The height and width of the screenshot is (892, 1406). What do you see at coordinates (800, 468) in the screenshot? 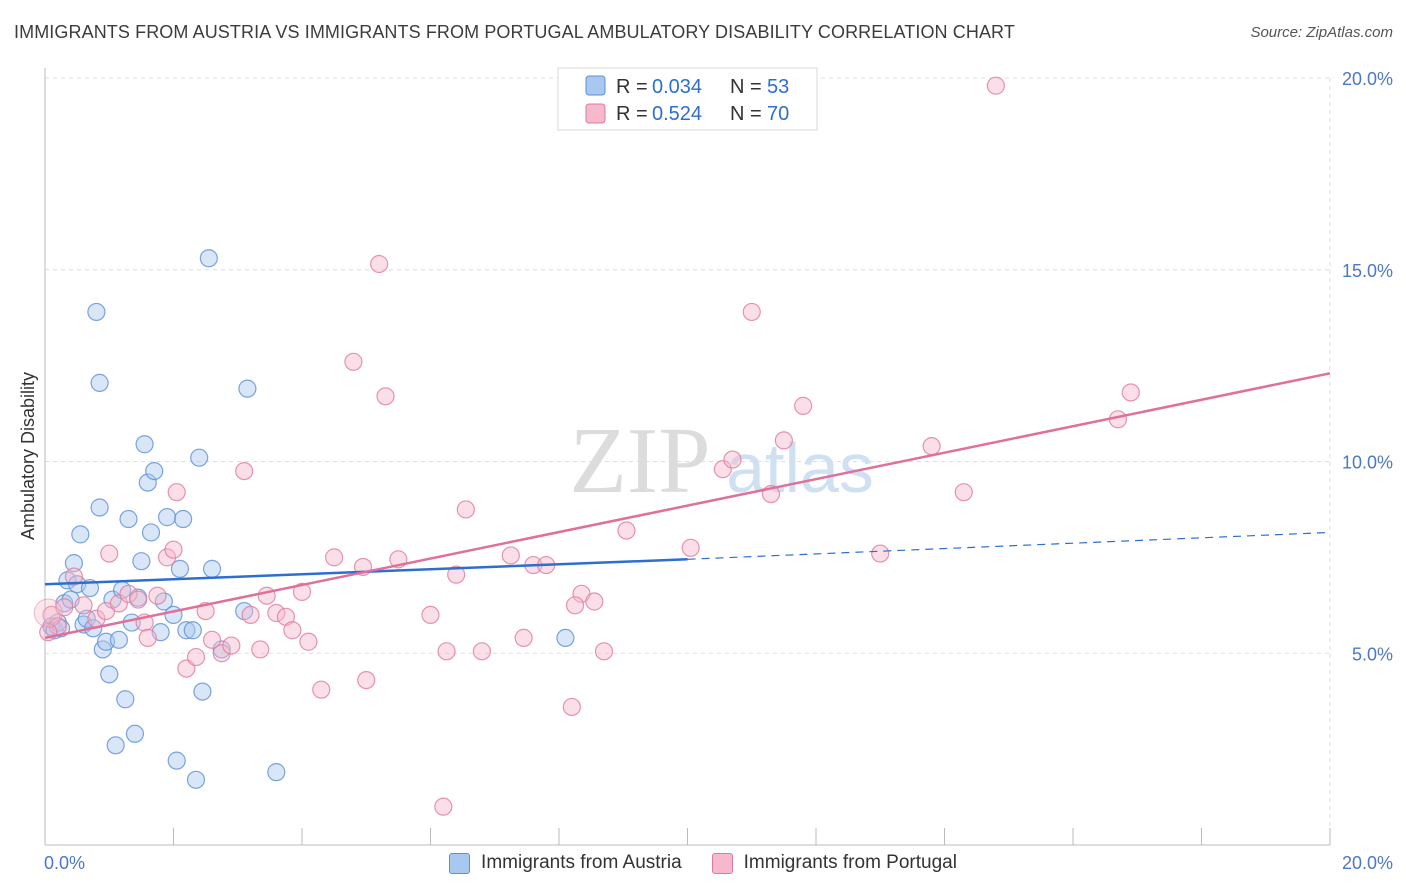
I see `watermark-atlas: atlas` at bounding box center [800, 468].